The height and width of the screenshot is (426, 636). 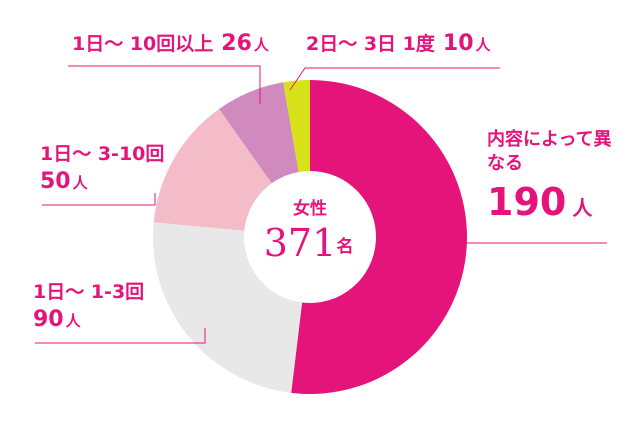 What do you see at coordinates (143, 44) in the screenshot?
I see `category-label: 1日～ 10回以上` at bounding box center [143, 44].